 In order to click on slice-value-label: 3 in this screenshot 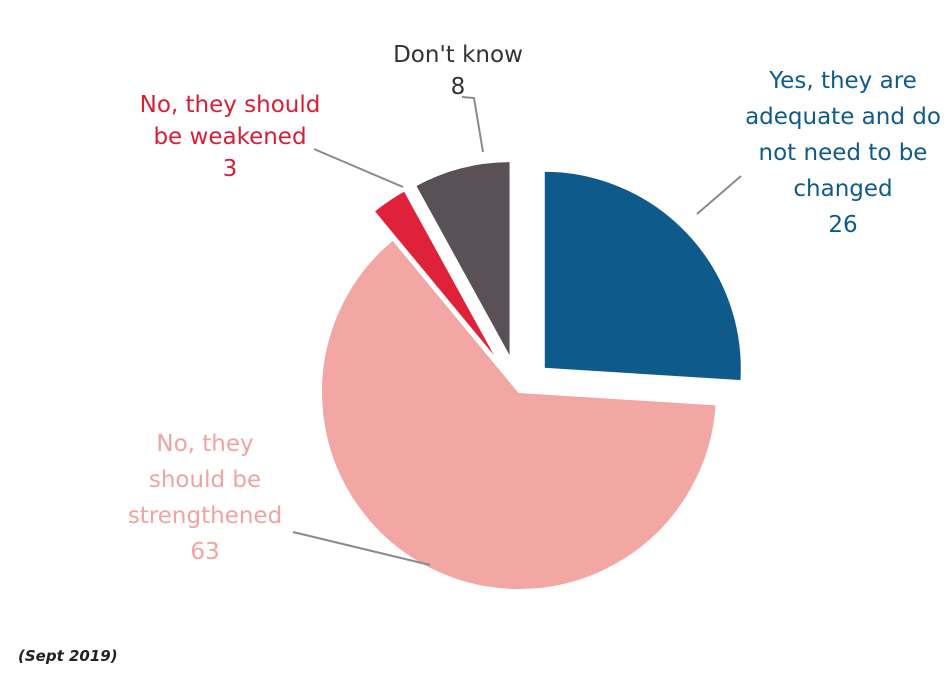, I will do `click(230, 169)`.